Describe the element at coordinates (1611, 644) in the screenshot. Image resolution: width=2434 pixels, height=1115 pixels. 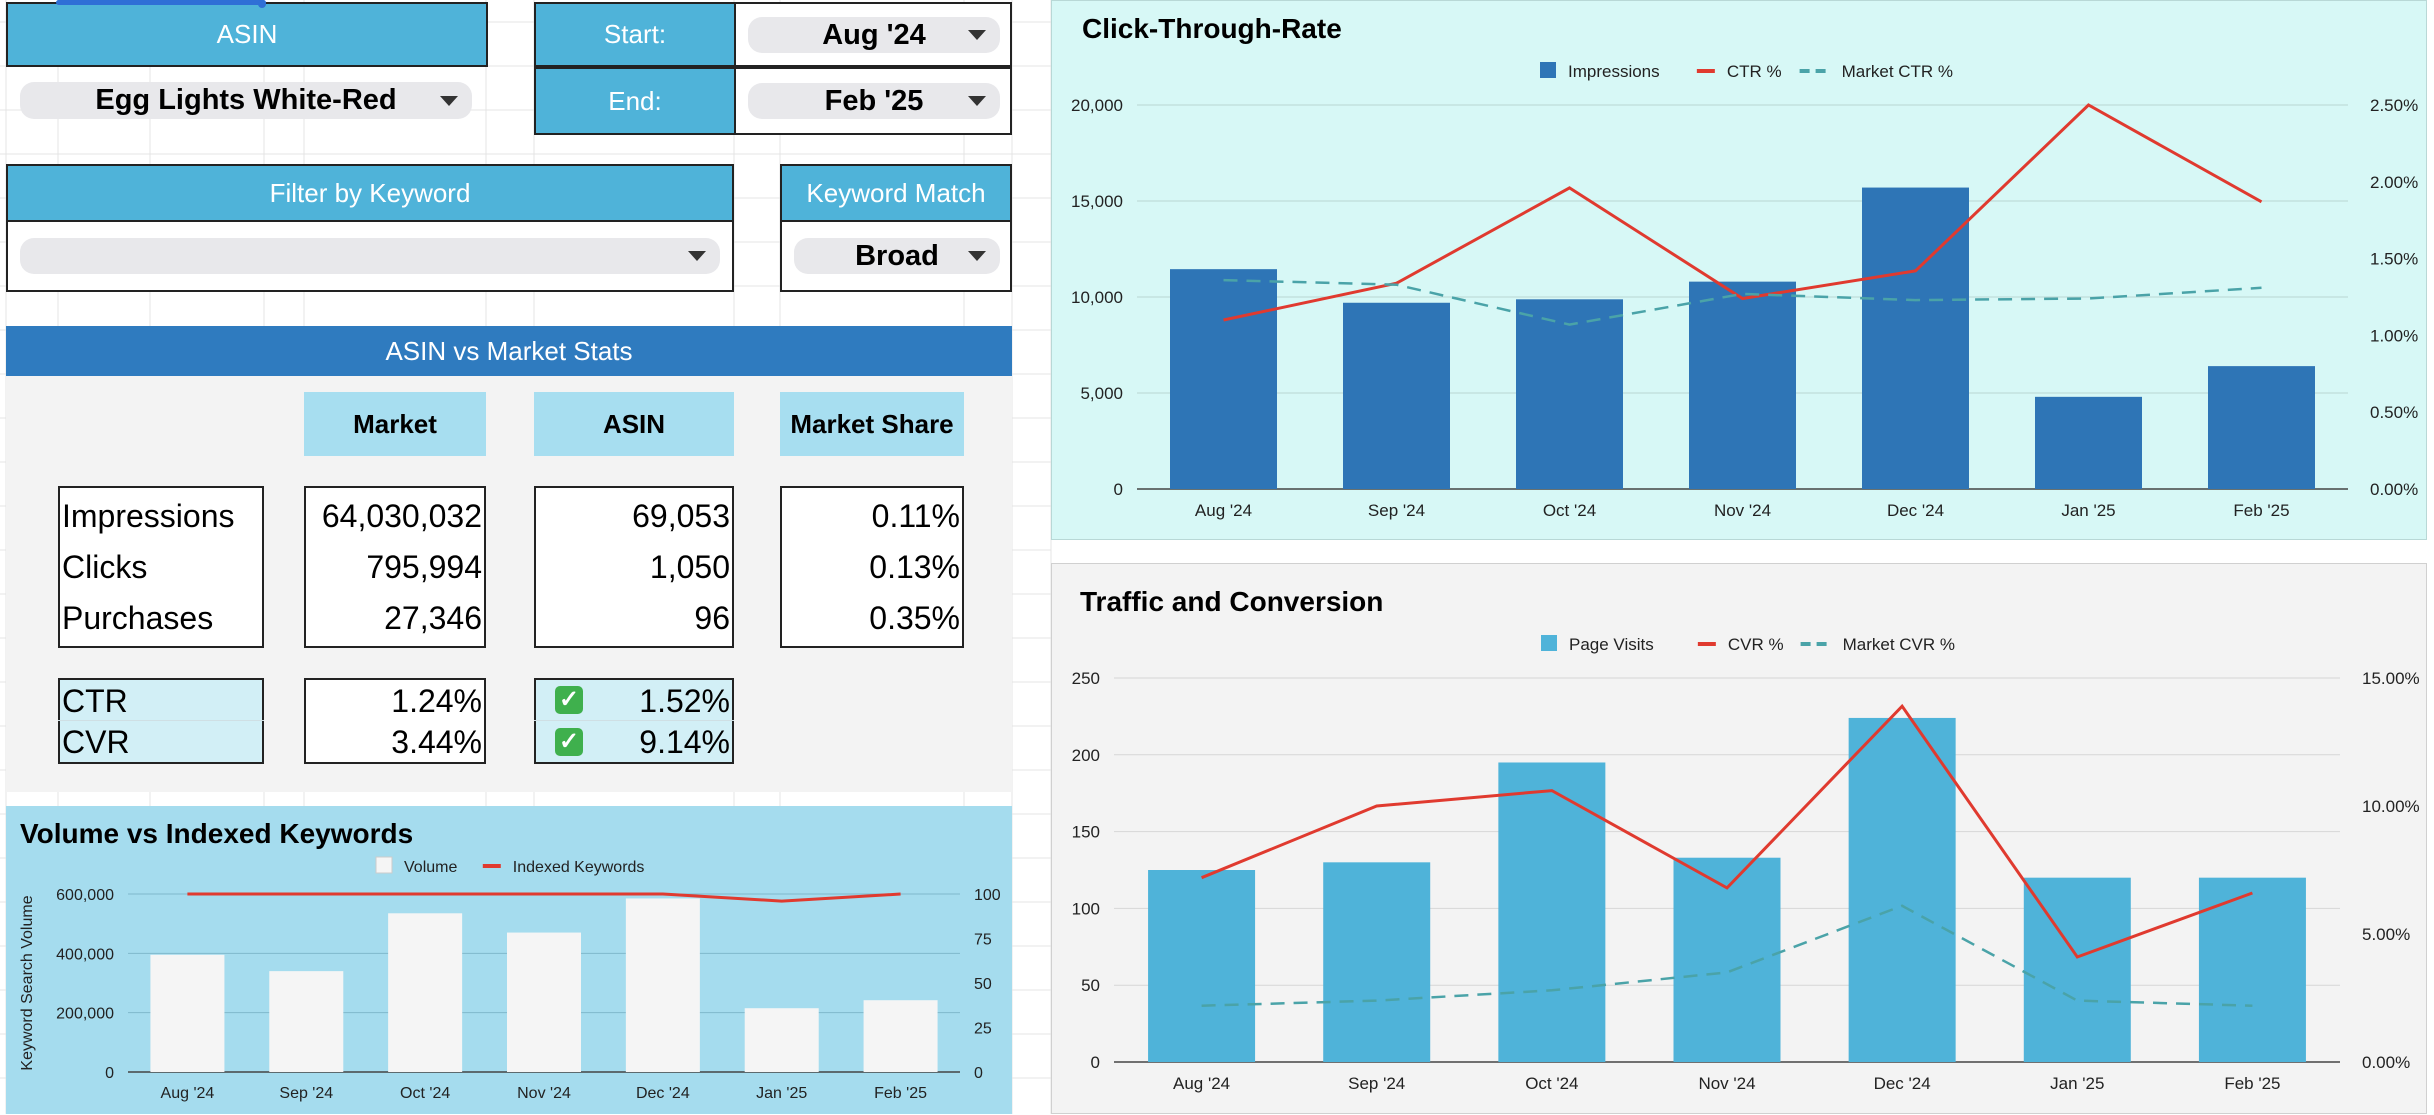
I see `legend-label: Page Visits` at that location.